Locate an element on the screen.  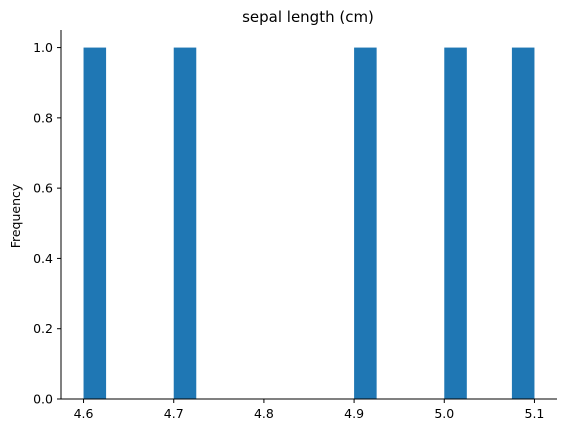
y-tick-label: 0.8 is located at coordinates (43, 117).